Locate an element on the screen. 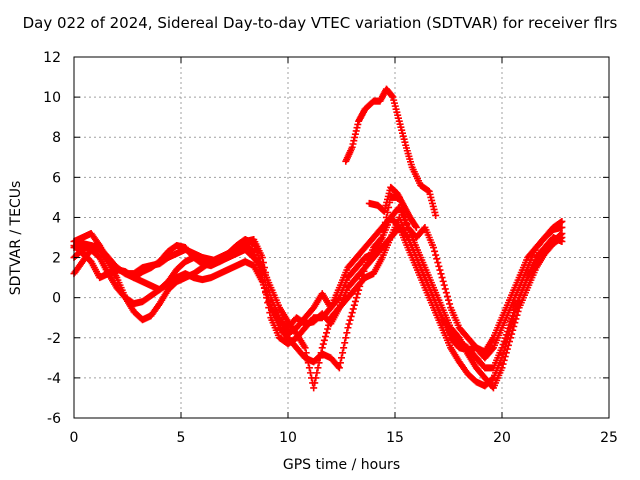  y-tick-label: 2 is located at coordinates (56, 259).